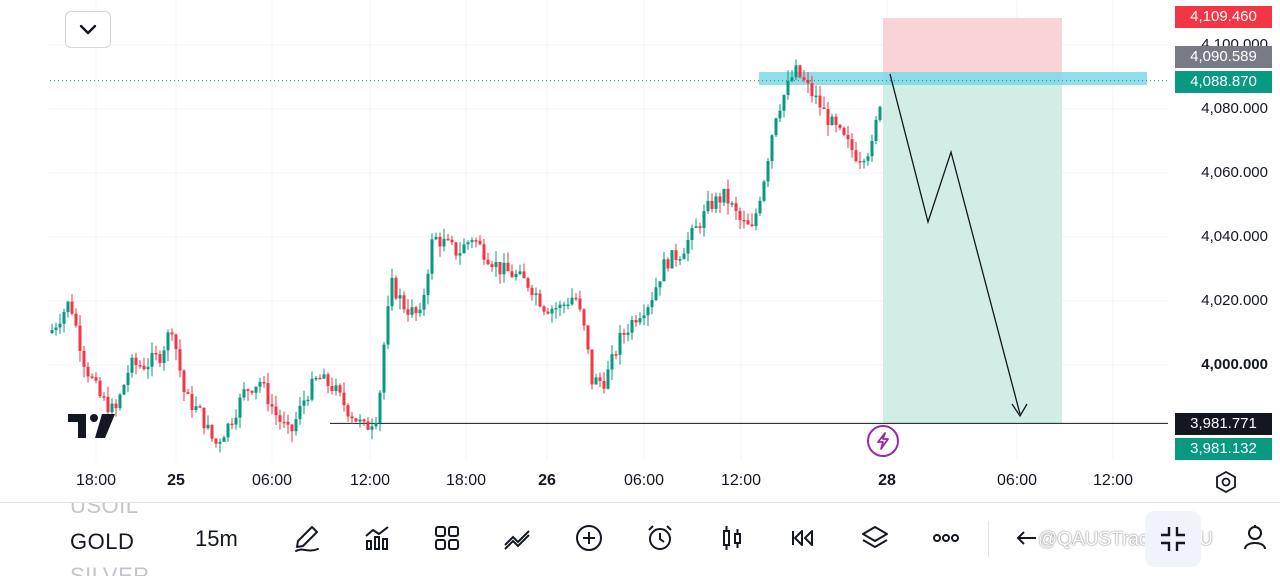  I want to click on interval-selector: 15m, so click(216, 538).